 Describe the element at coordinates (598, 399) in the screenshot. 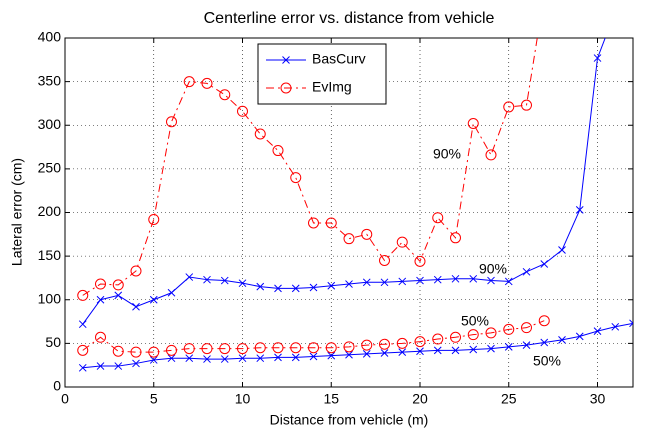

I see `x-tick-label: 30` at that location.